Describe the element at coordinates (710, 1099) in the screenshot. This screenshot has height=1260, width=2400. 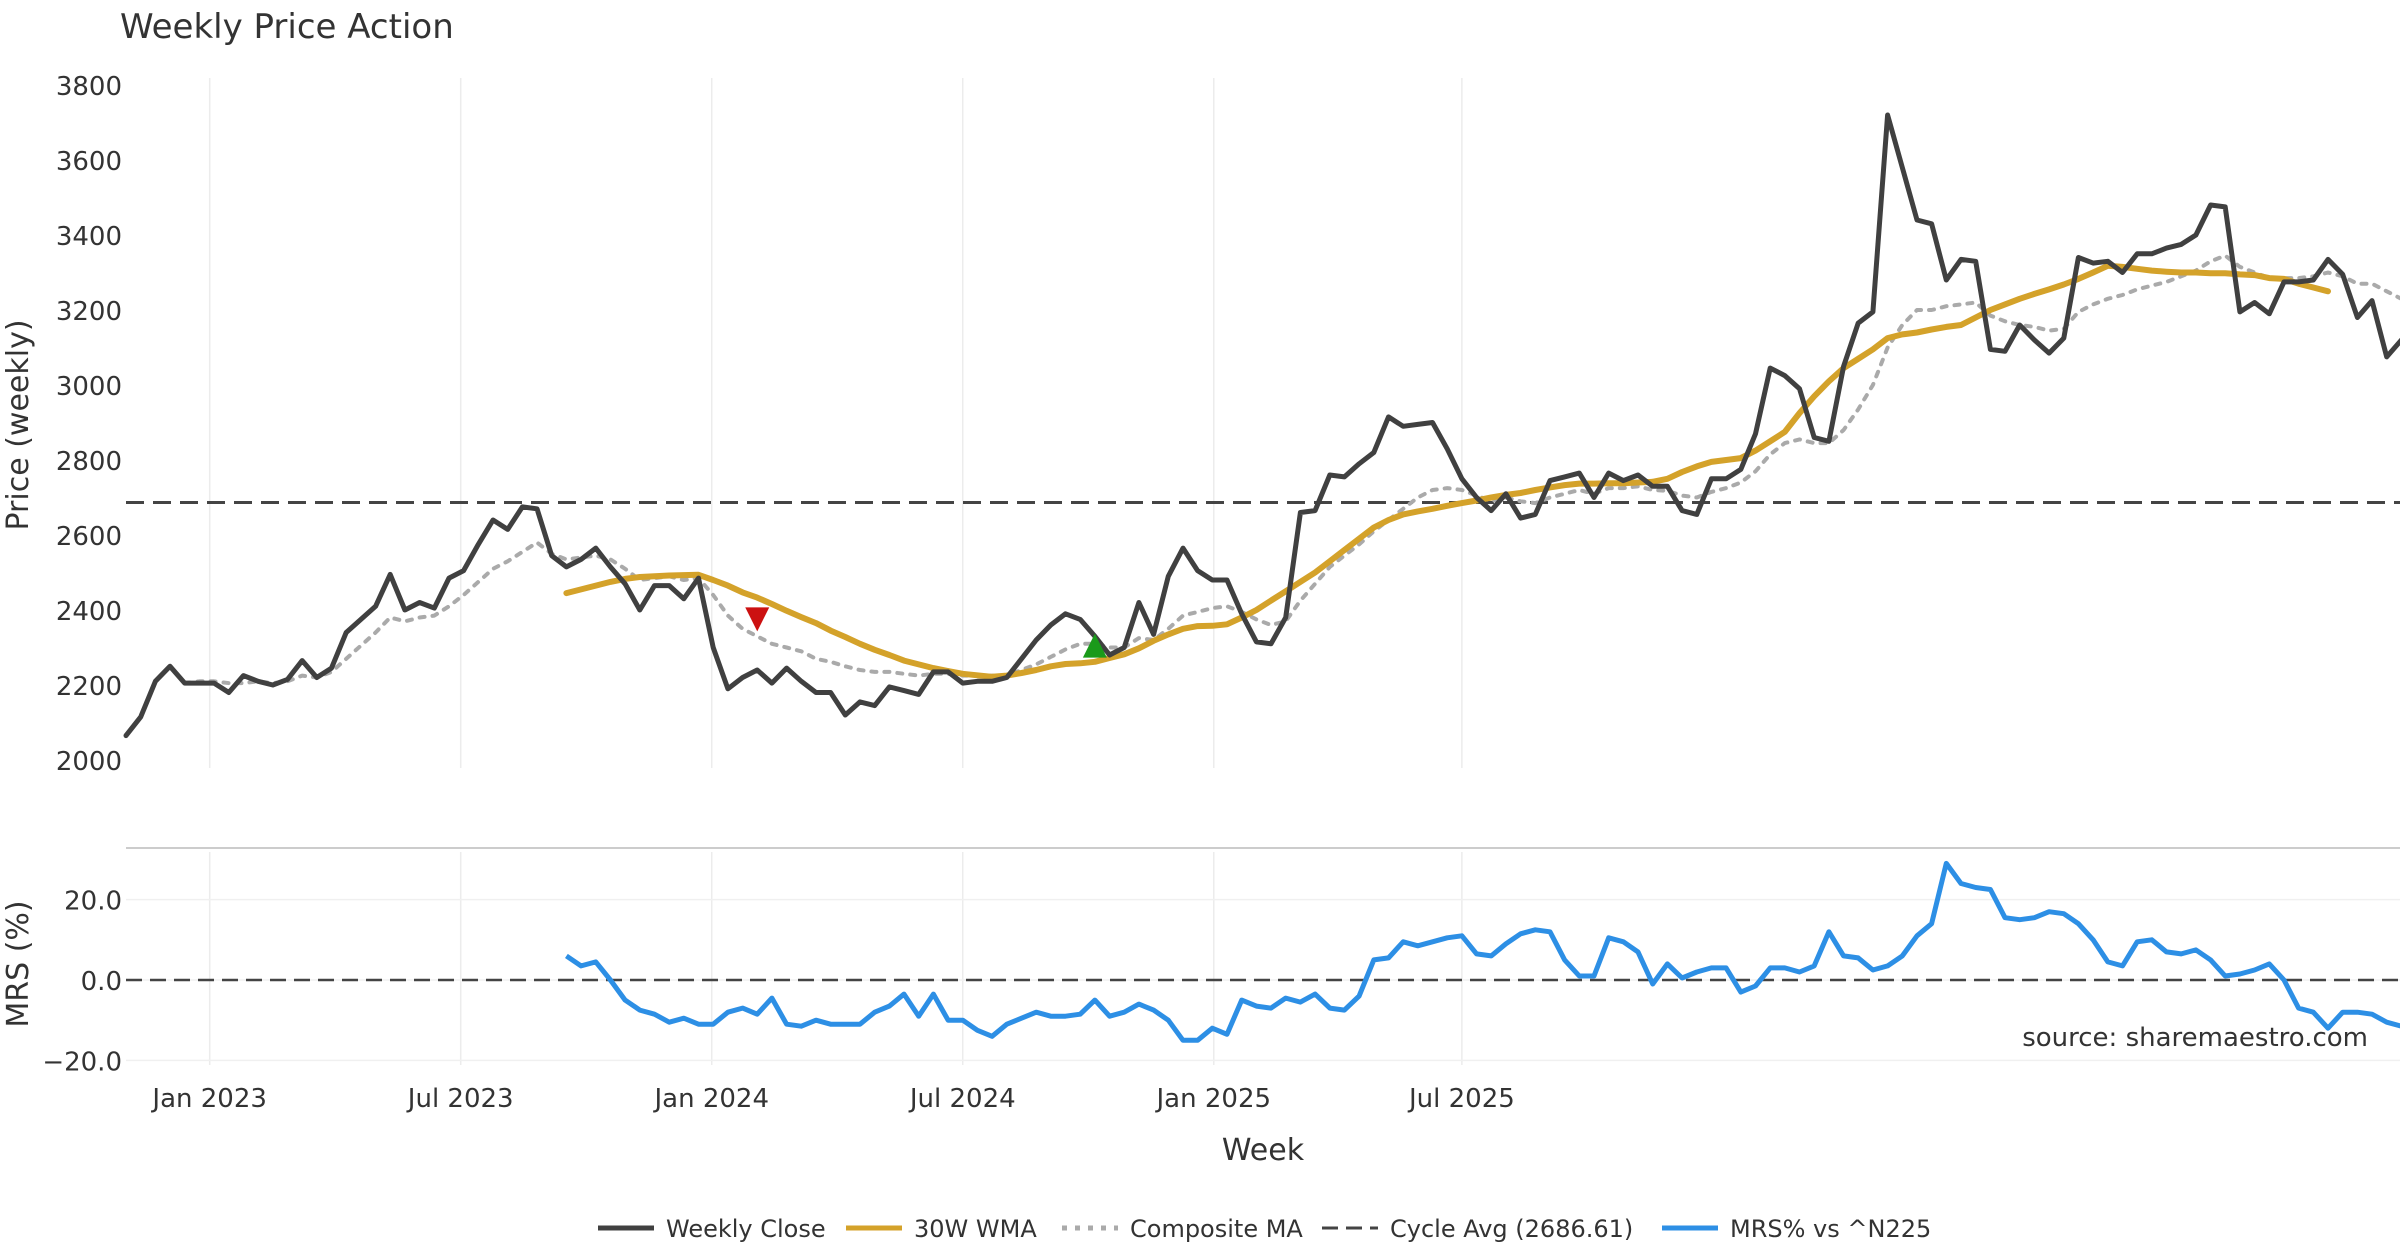
I see `x-tick-label: Jan 2024` at that location.